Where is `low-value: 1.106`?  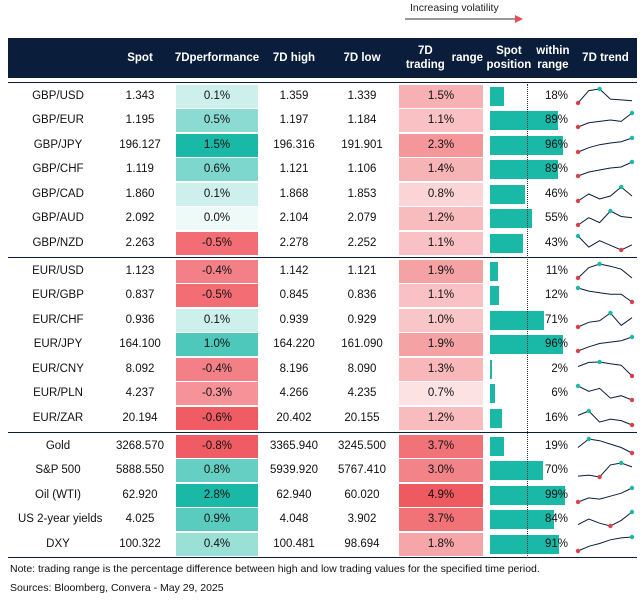 low-value: 1.106 is located at coordinates (362, 169).